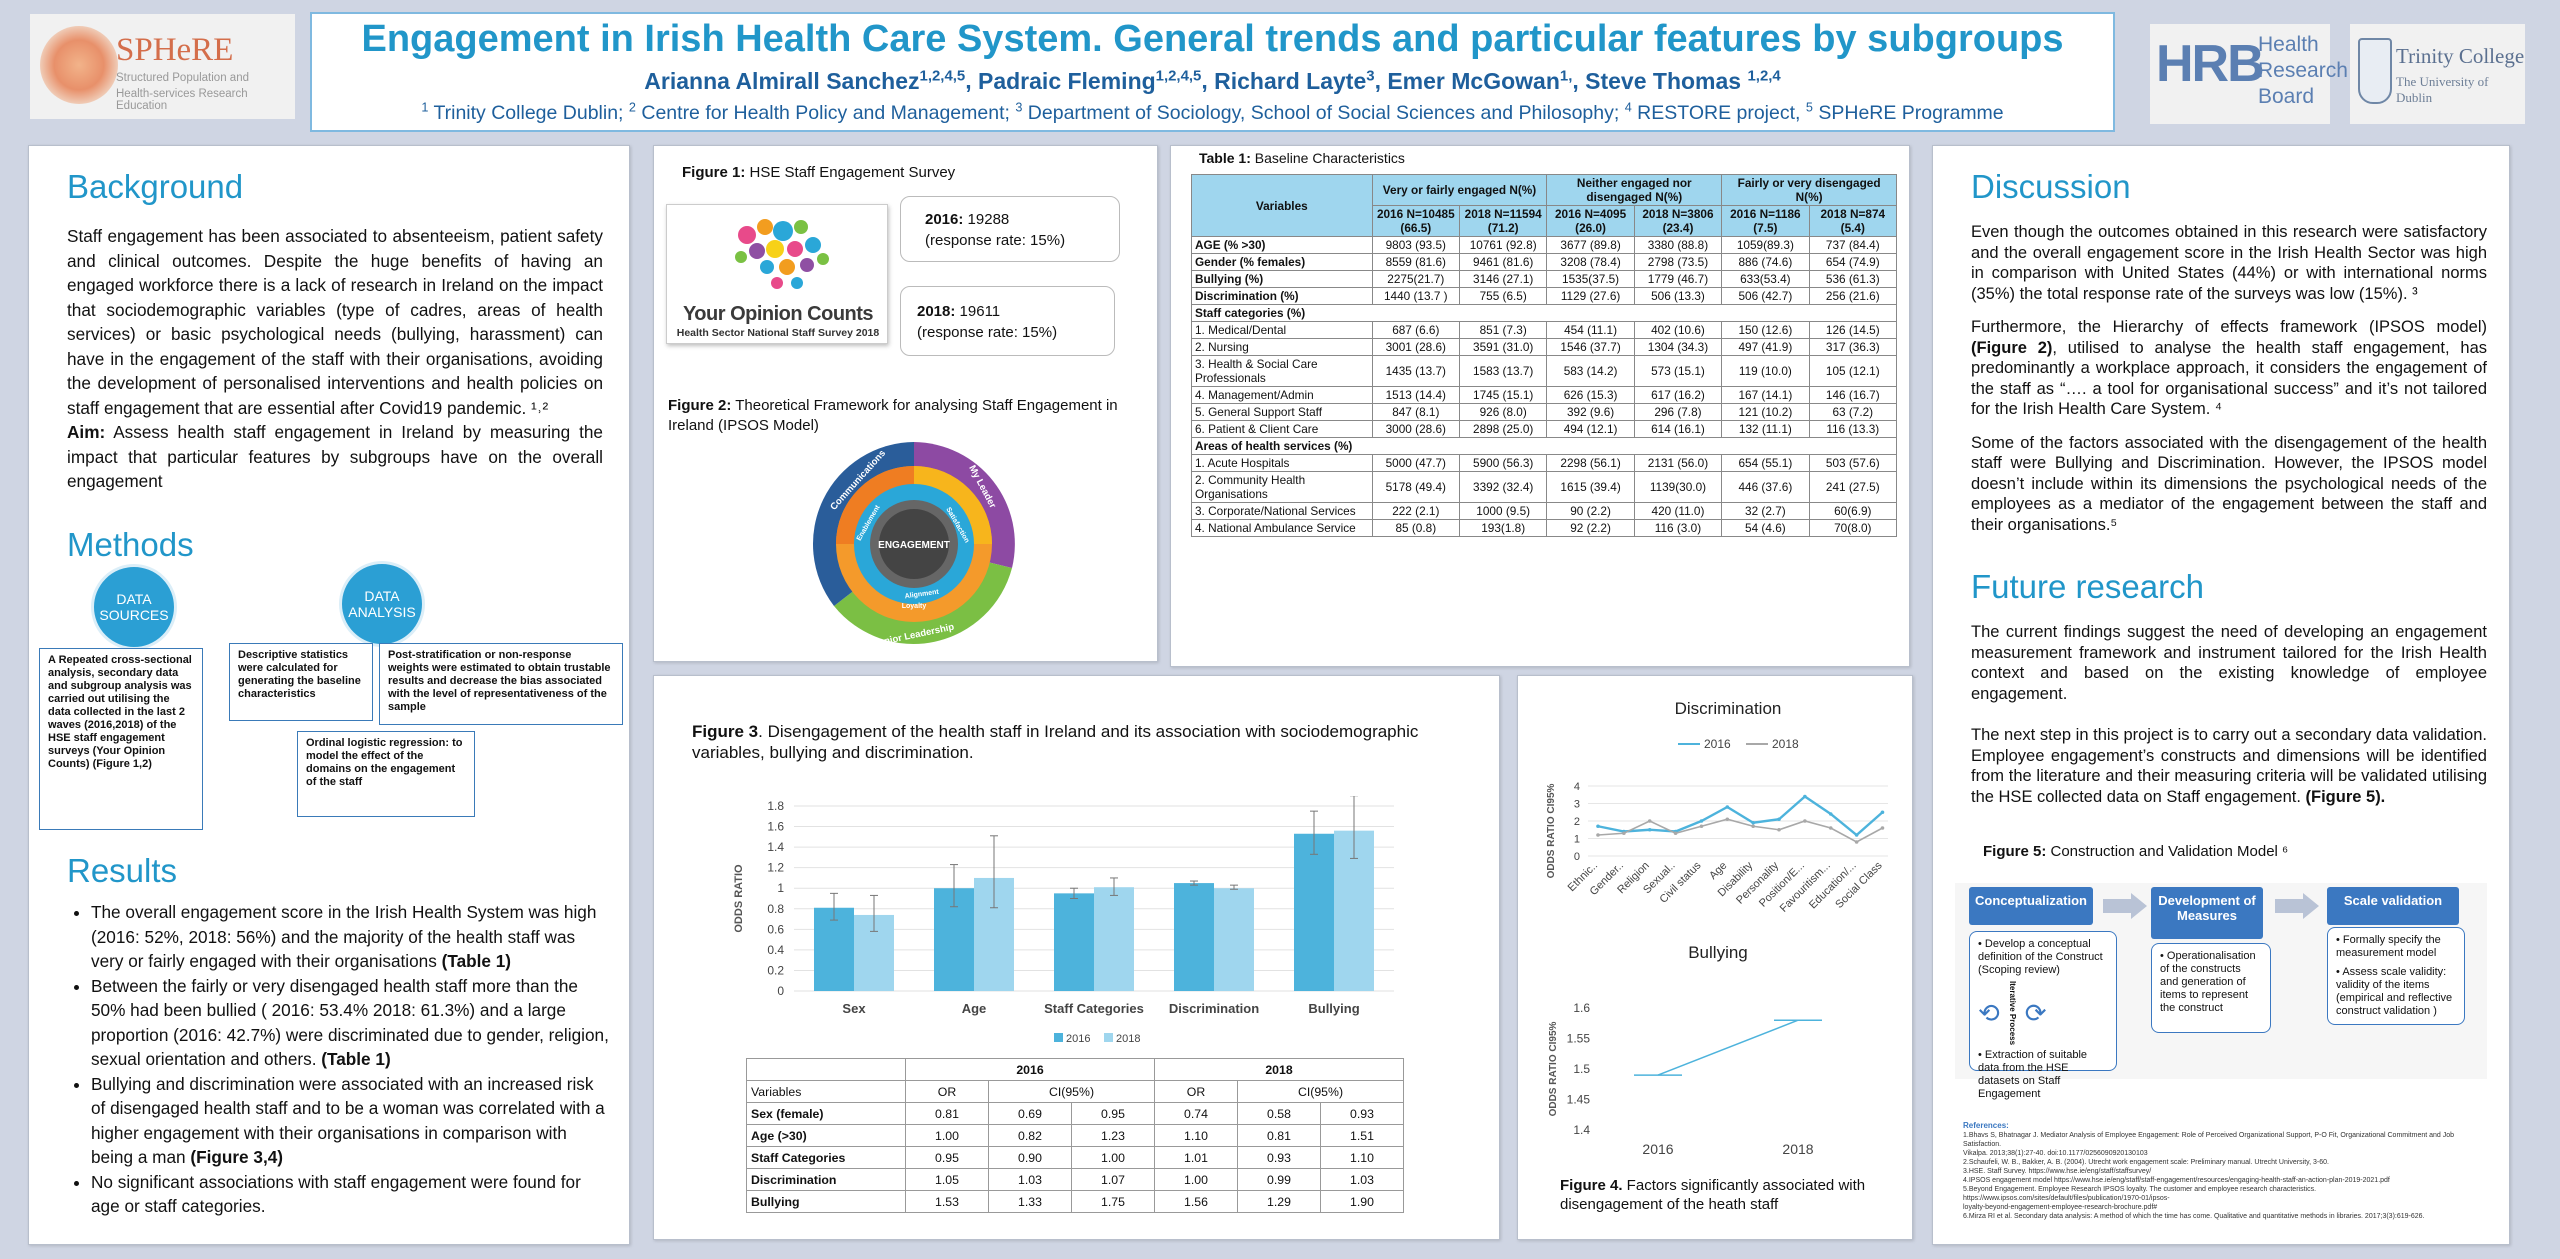  What do you see at coordinates (1911, 113) in the screenshot?
I see `affiliation-text: SPHeRE Programme` at bounding box center [1911, 113].